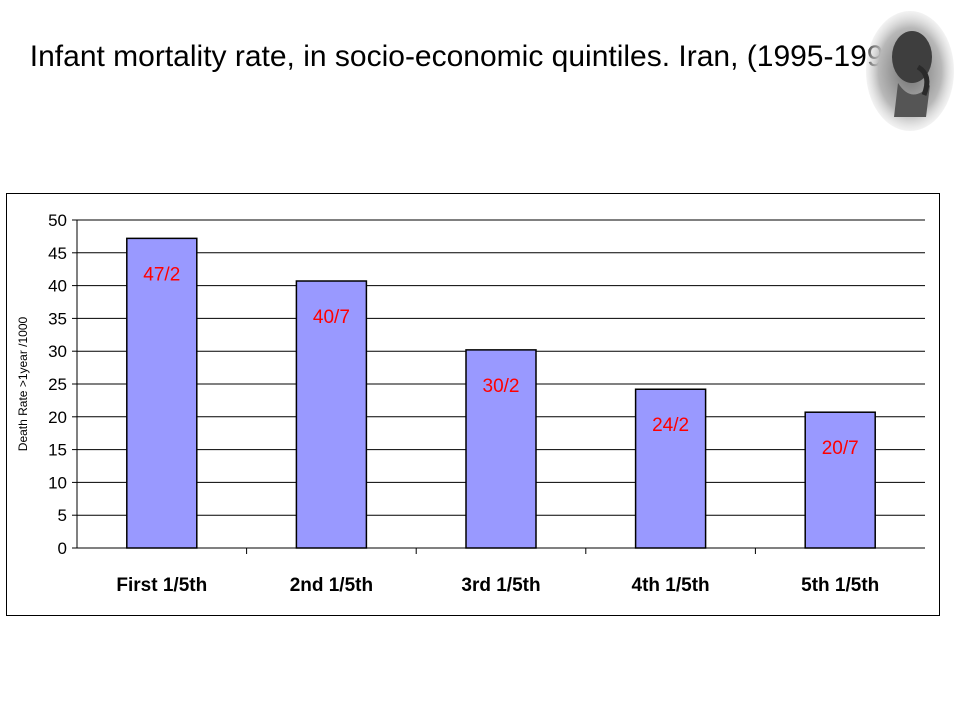 This screenshot has height=720, width=960. What do you see at coordinates (840, 448) in the screenshot?
I see `data-label: 20/7` at bounding box center [840, 448].